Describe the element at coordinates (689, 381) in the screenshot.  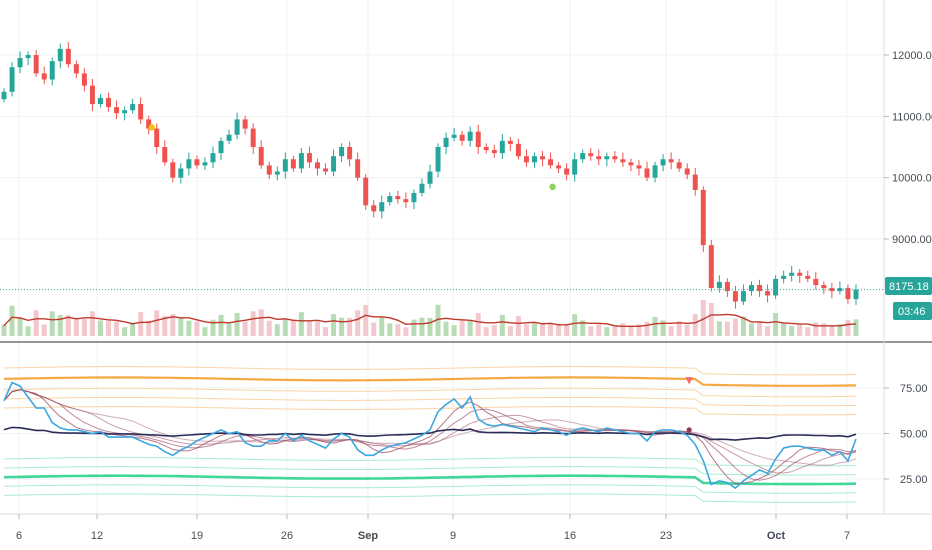
I see `oscillator-marker-triangle` at that location.